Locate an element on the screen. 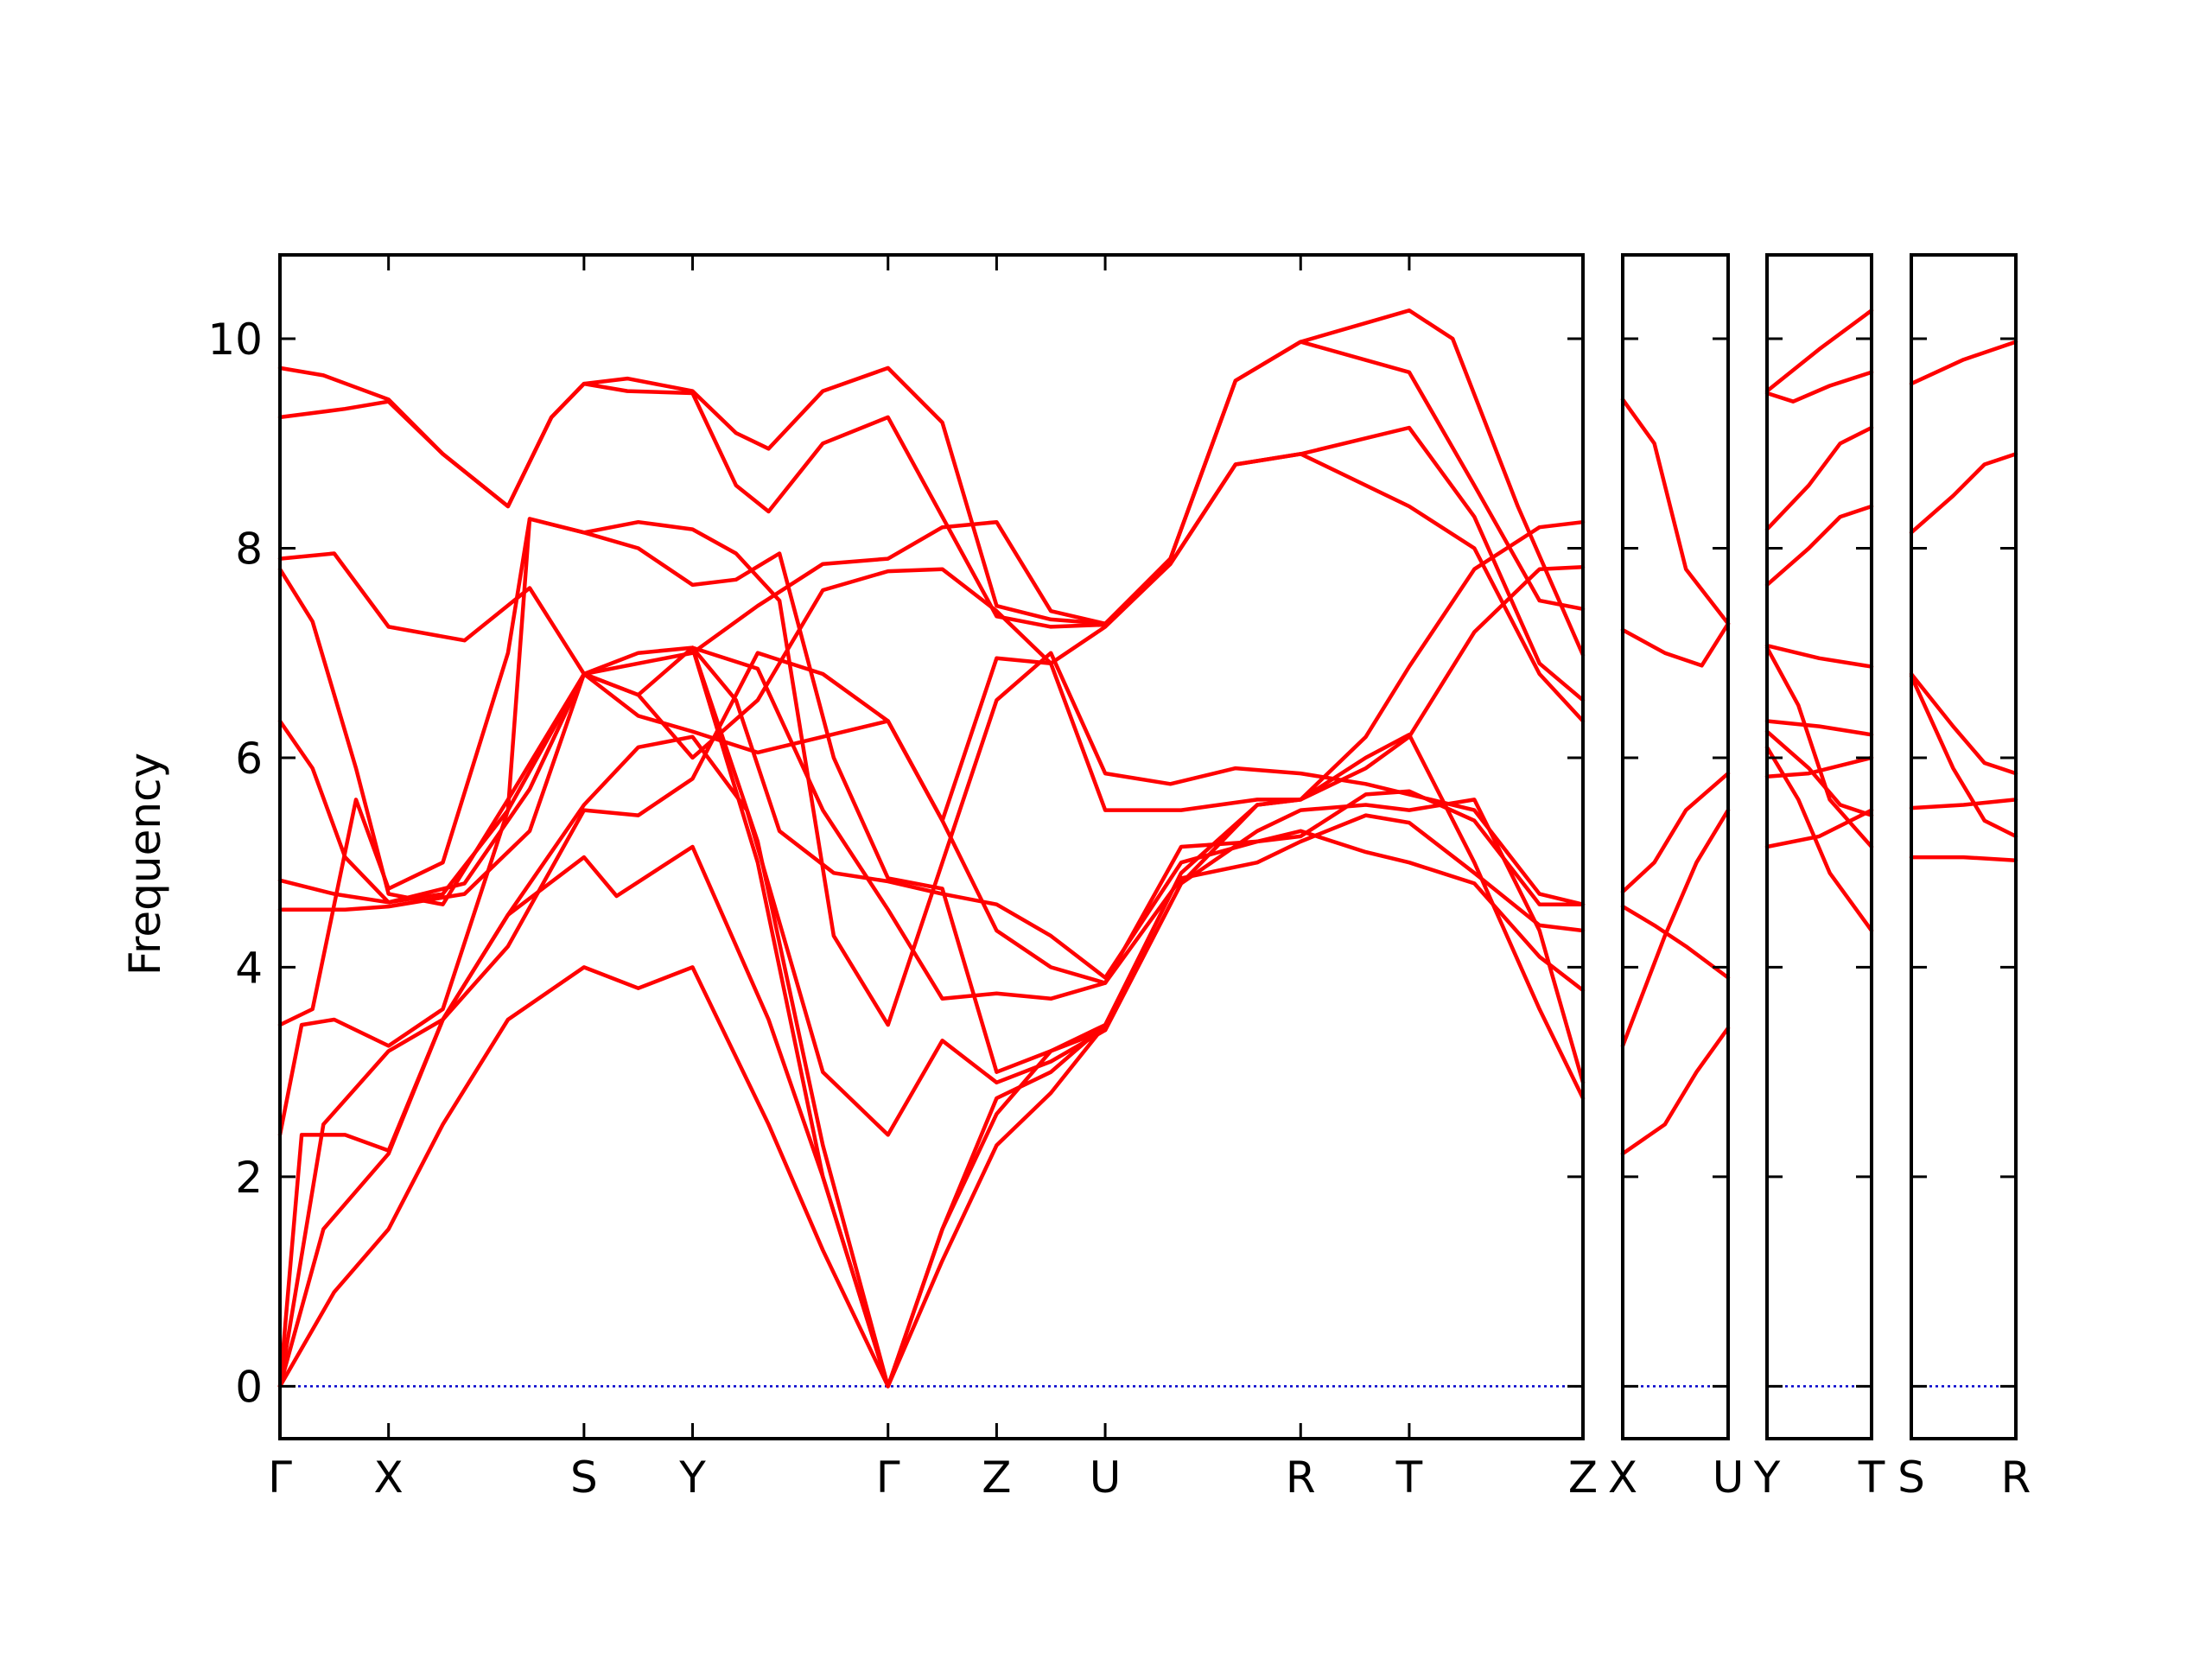 The width and height of the screenshot is (2212, 1659). y-tick-label: 4 is located at coordinates (249, 968).